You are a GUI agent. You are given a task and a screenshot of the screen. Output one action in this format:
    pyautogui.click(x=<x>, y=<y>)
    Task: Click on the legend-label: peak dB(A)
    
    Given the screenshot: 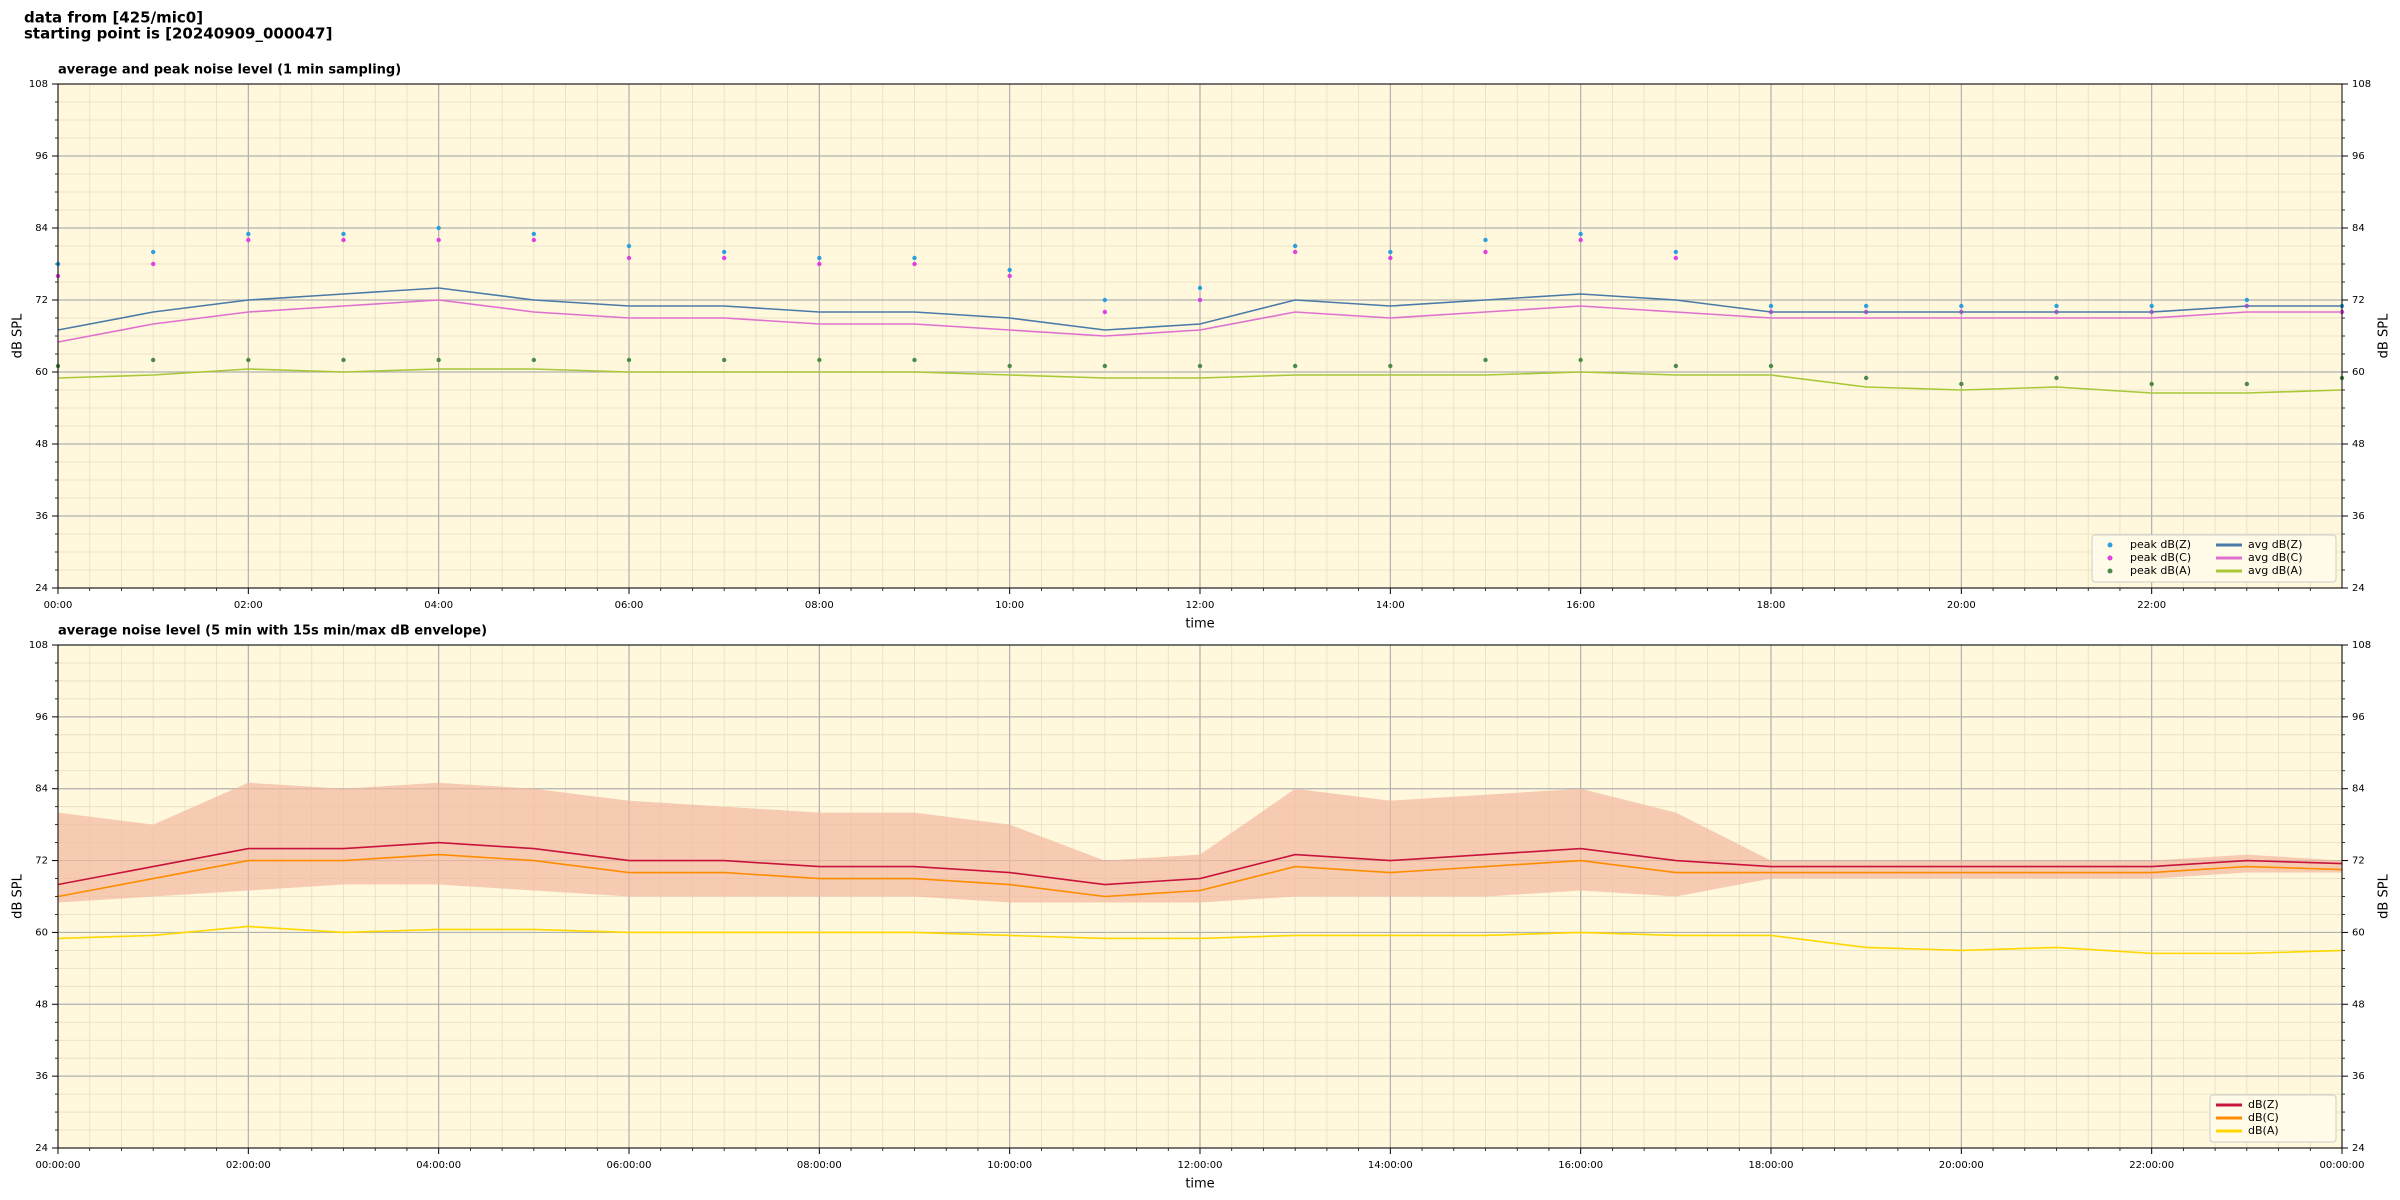 What is the action you would take?
    pyautogui.click(x=2160, y=570)
    